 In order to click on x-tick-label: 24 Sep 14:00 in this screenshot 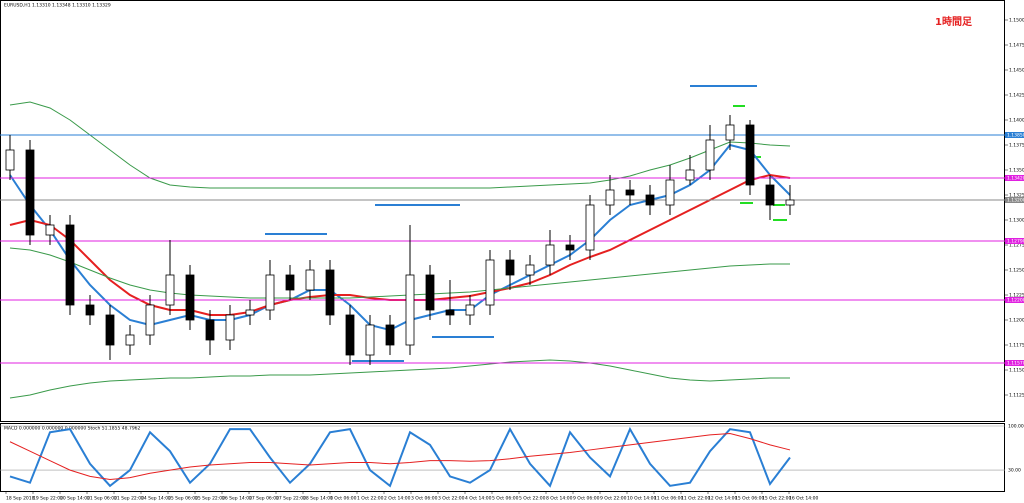, I will do `click(156, 499)`.